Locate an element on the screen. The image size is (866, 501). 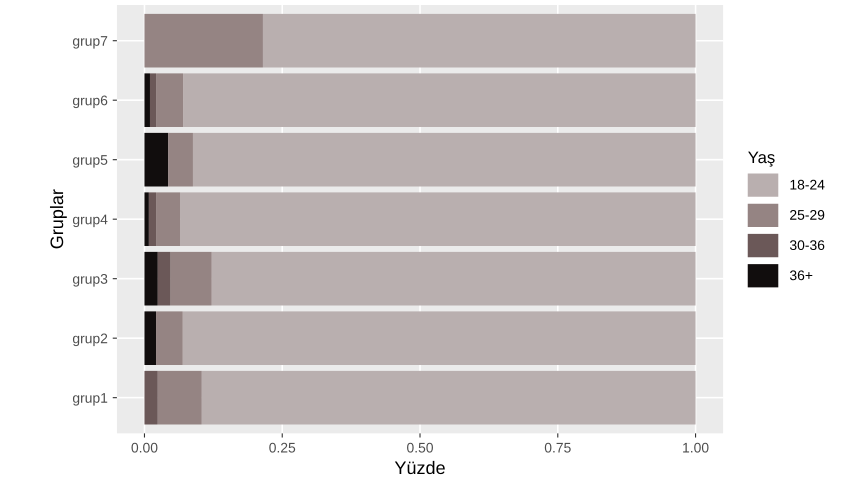
legend-label: 30-36 is located at coordinates (807, 245).